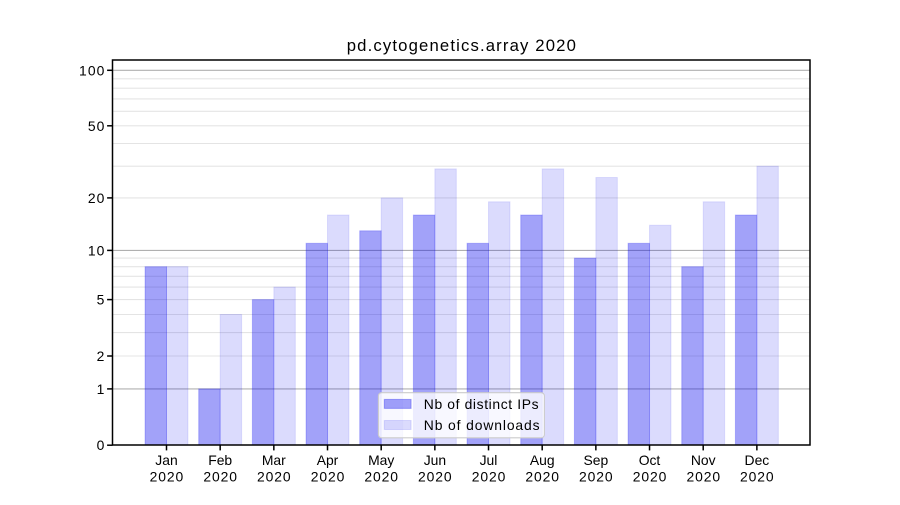 Image resolution: width=900 pixels, height=505 pixels. I want to click on svg-text: Jun, so click(435, 460).